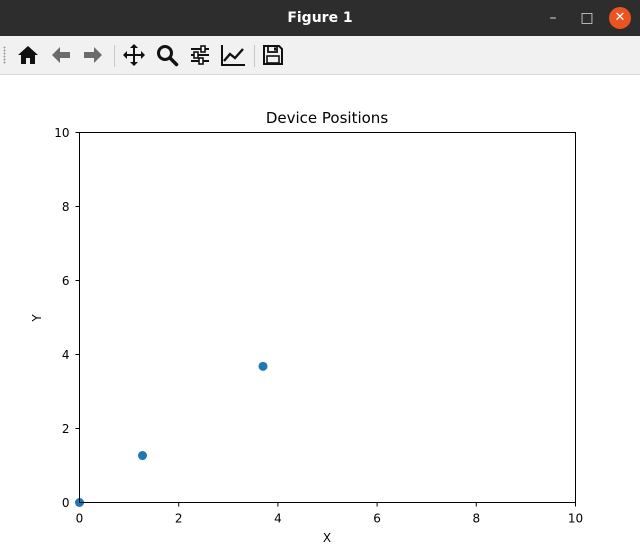 The image size is (640, 558). I want to click on pan-icon, so click(134, 55).